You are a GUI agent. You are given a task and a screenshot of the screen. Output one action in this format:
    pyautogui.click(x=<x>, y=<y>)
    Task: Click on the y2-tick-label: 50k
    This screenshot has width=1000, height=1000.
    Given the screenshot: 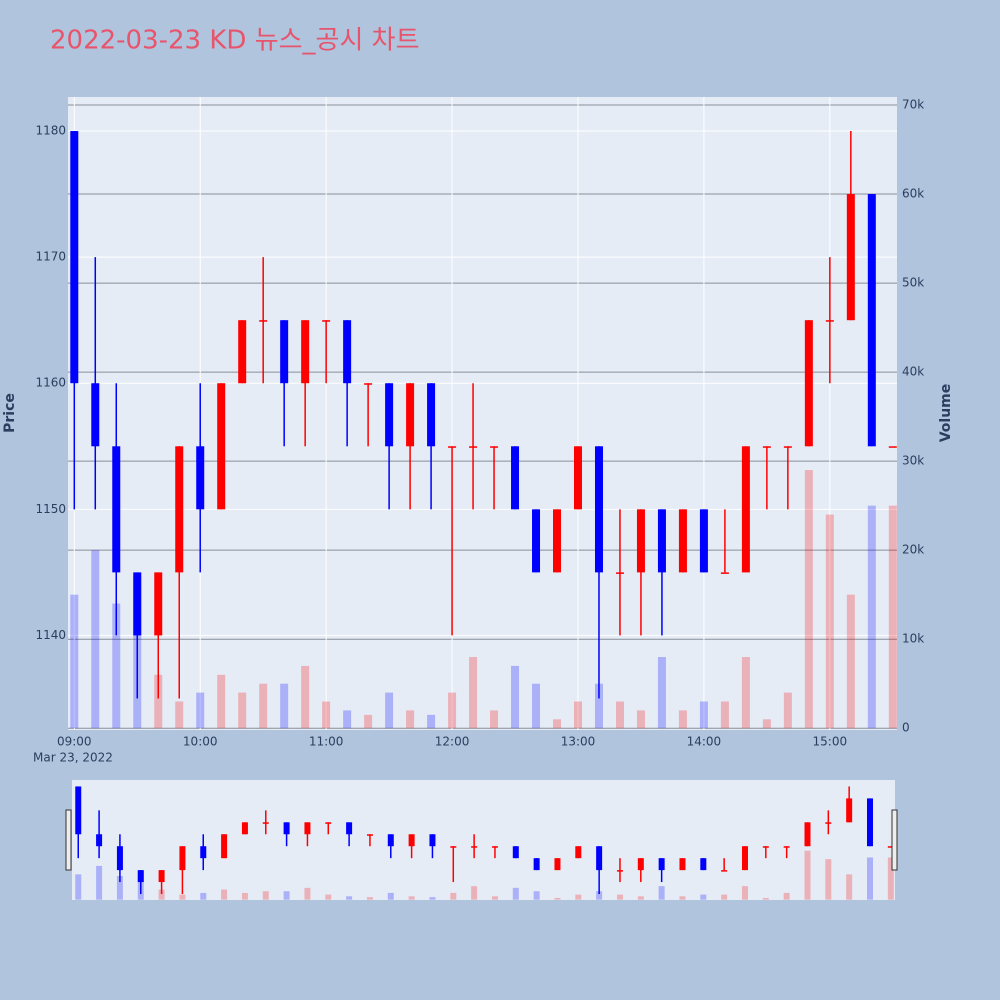 What is the action you would take?
    pyautogui.click(x=913, y=283)
    